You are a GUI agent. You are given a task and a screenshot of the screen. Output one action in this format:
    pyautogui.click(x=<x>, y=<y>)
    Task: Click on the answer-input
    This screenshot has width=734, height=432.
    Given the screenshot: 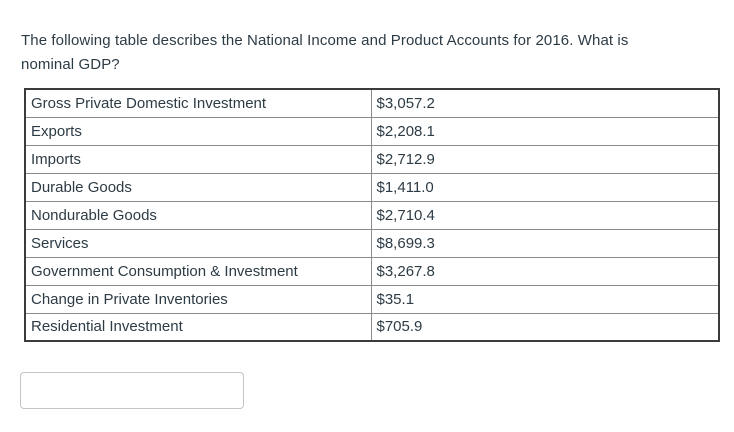 What is the action you would take?
    pyautogui.click(x=132, y=390)
    